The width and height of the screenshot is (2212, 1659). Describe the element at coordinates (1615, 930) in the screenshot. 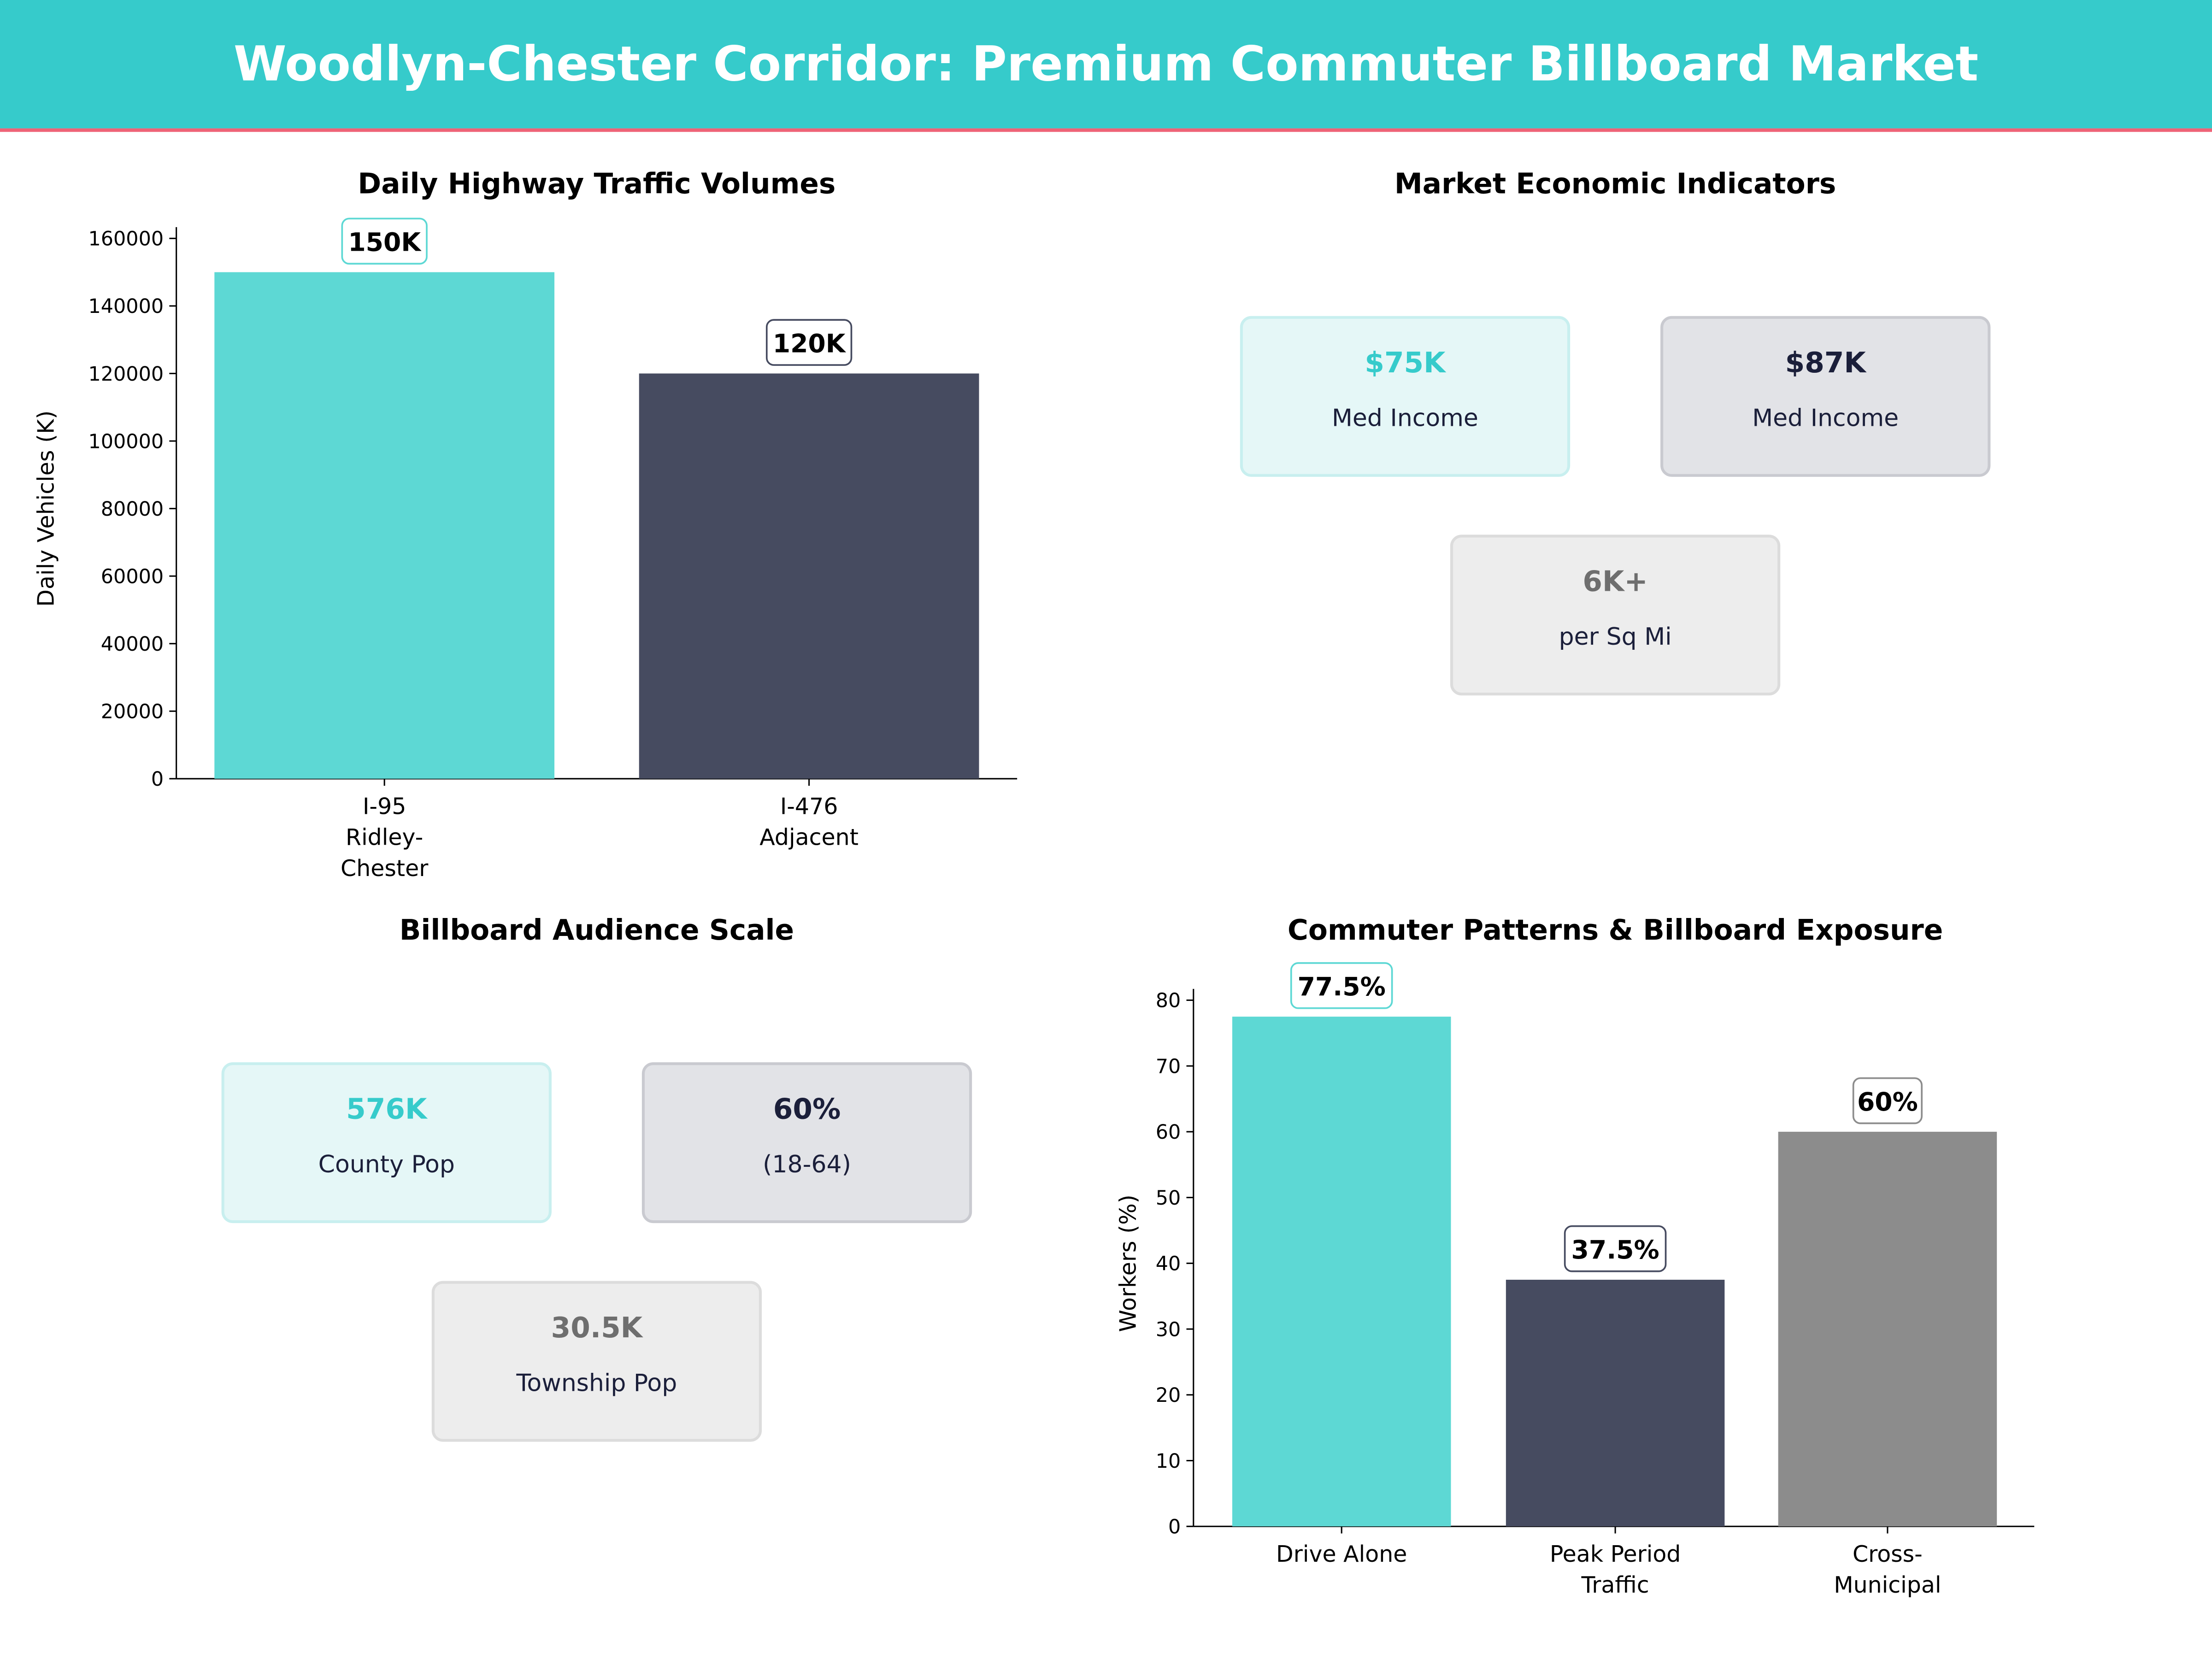

I see `chart-title-commuter: Commuter Patterns & Billboard Exposure` at that location.